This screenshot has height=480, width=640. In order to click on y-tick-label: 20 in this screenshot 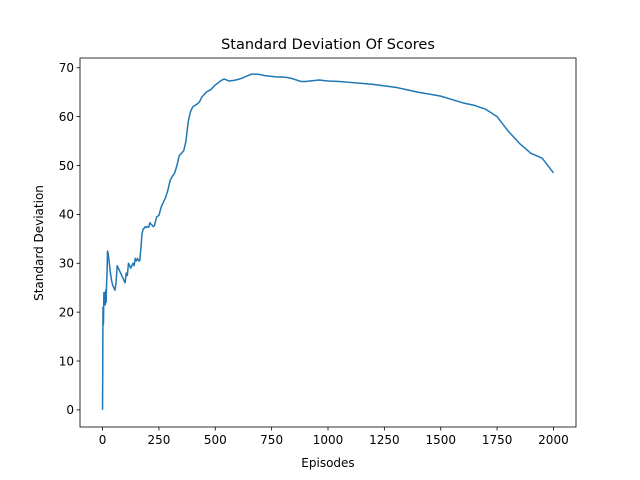, I will do `click(66, 312)`.